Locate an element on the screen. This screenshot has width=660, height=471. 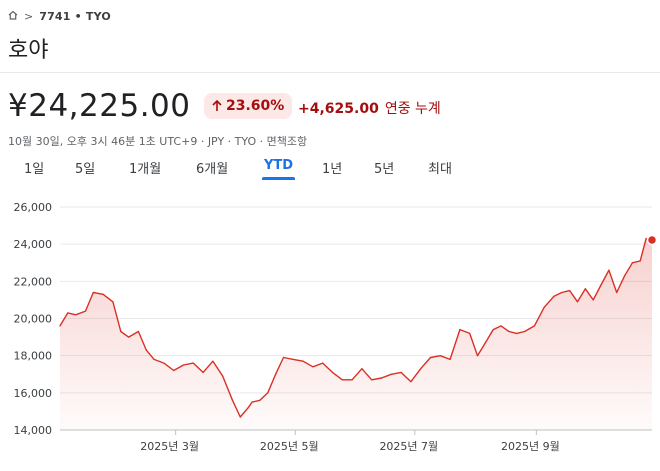
y-tick-label: 22,000 is located at coordinates (33, 281).